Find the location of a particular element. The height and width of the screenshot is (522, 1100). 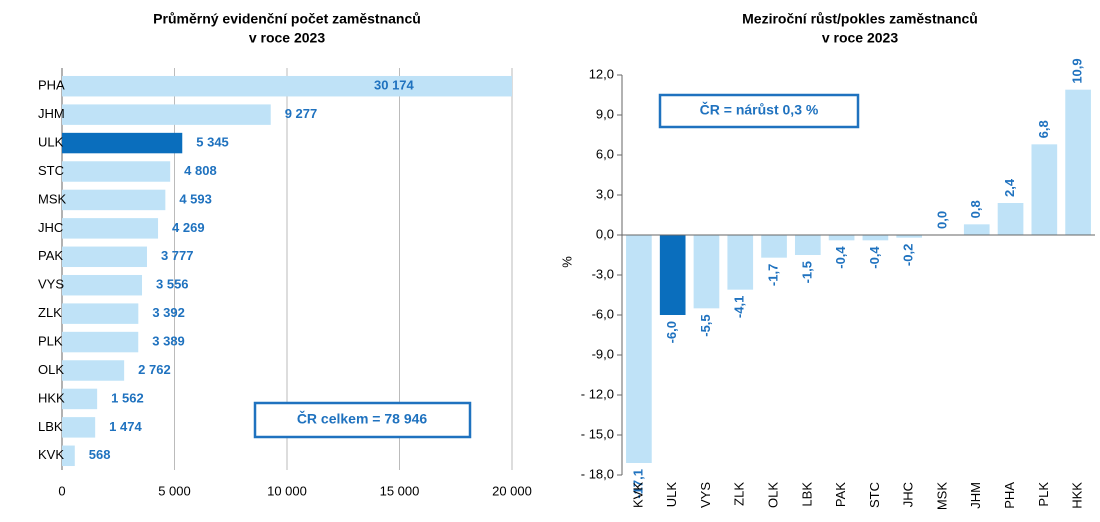

value-label: 1 474 is located at coordinates (125, 426).